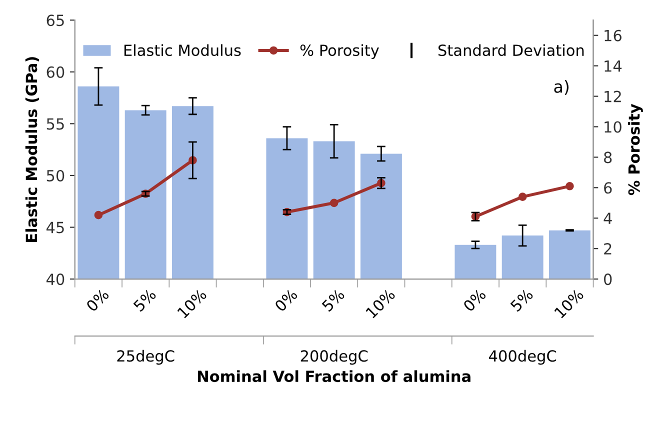 Image resolution: width=657 pixels, height=428 pixels. What do you see at coordinates (55, 72) in the screenshot?
I see `y-tick-label: 60` at bounding box center [55, 72].